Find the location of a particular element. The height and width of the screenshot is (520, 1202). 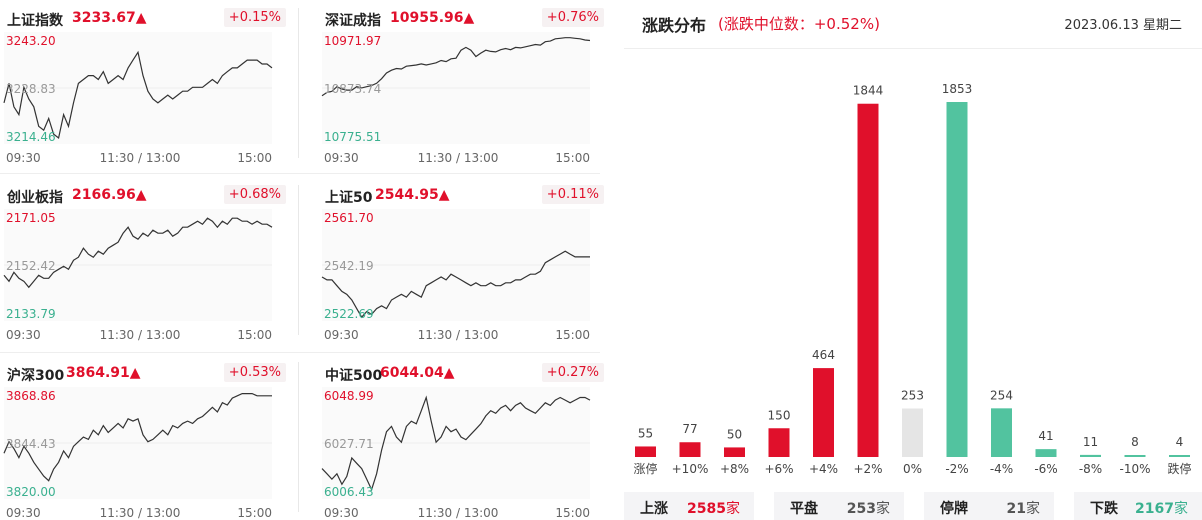

y-label-high: 10971.97 is located at coordinates (352, 41).